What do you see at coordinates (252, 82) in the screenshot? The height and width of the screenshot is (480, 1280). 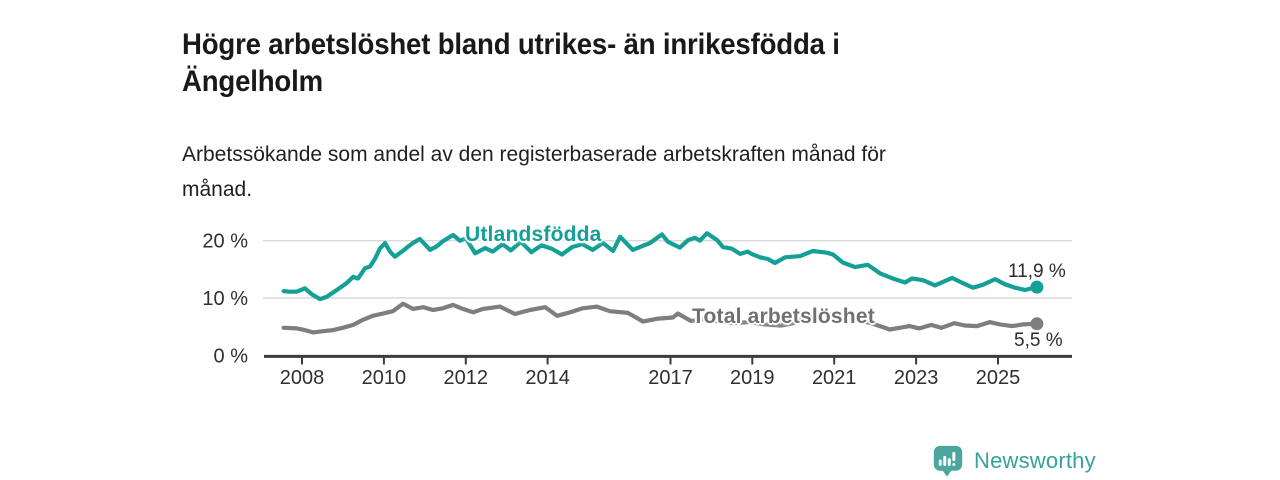 I see `chart-title-line-2: Ängelholm` at bounding box center [252, 82].